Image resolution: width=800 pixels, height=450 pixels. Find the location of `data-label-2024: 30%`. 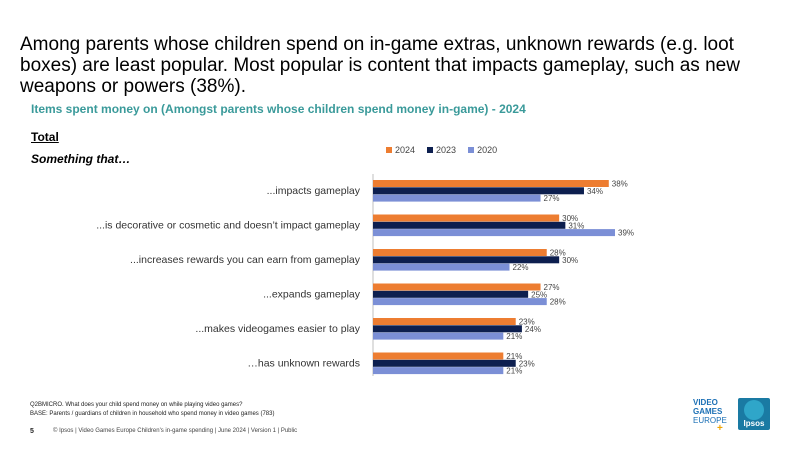

data-label-2024: 30% is located at coordinates (570, 218).